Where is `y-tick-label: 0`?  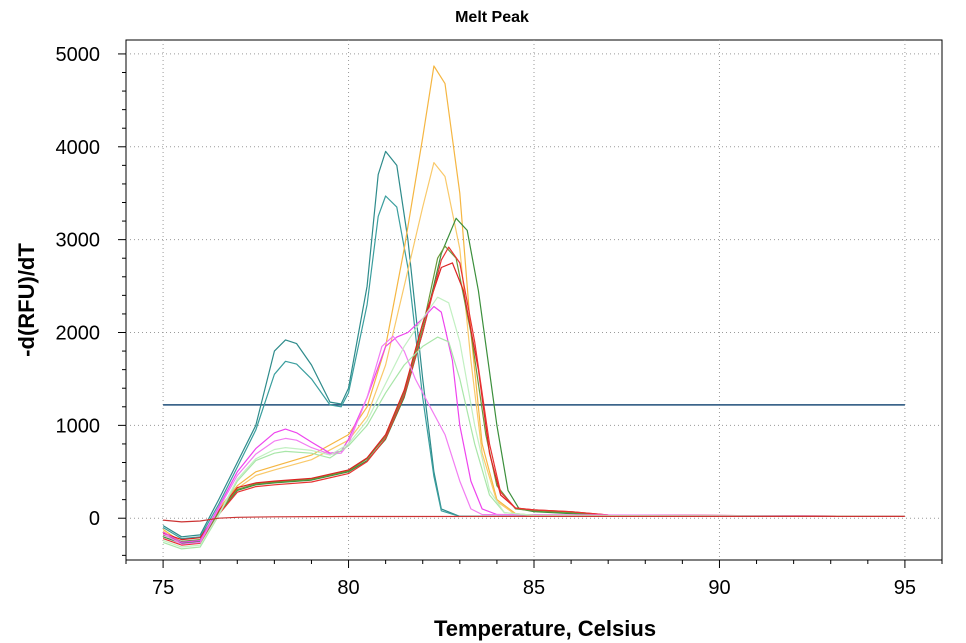 y-tick-label: 0 is located at coordinates (94, 519).